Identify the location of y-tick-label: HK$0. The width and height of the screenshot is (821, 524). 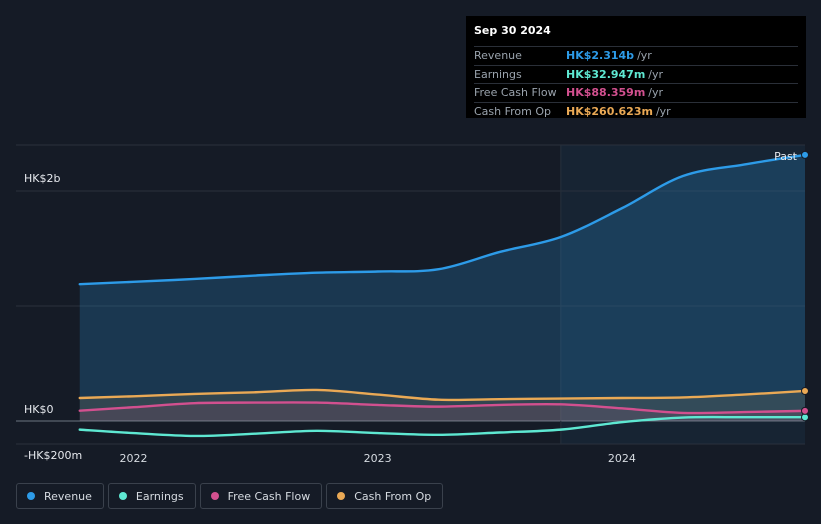
(38, 409).